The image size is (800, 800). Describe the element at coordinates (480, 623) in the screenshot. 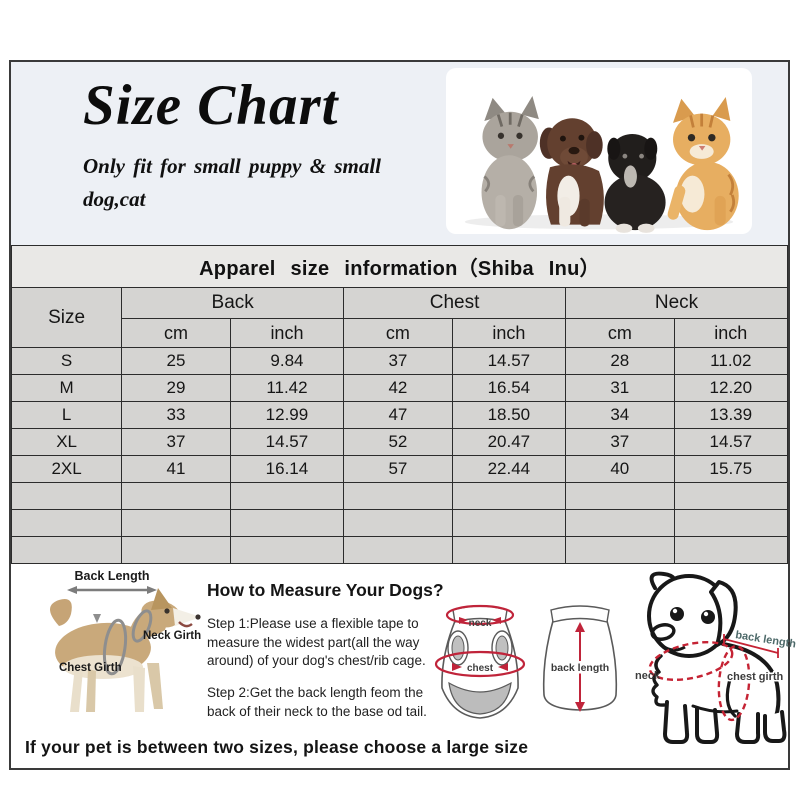

I see `garment-neck-label: neck` at that location.